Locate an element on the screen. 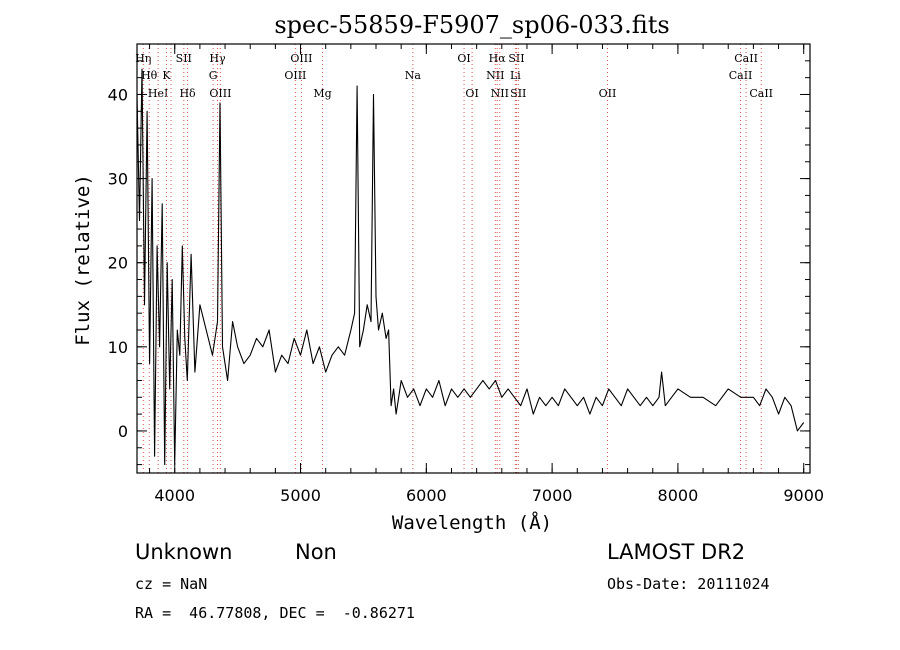  x-tick-label: 9000 is located at coordinates (803, 495).